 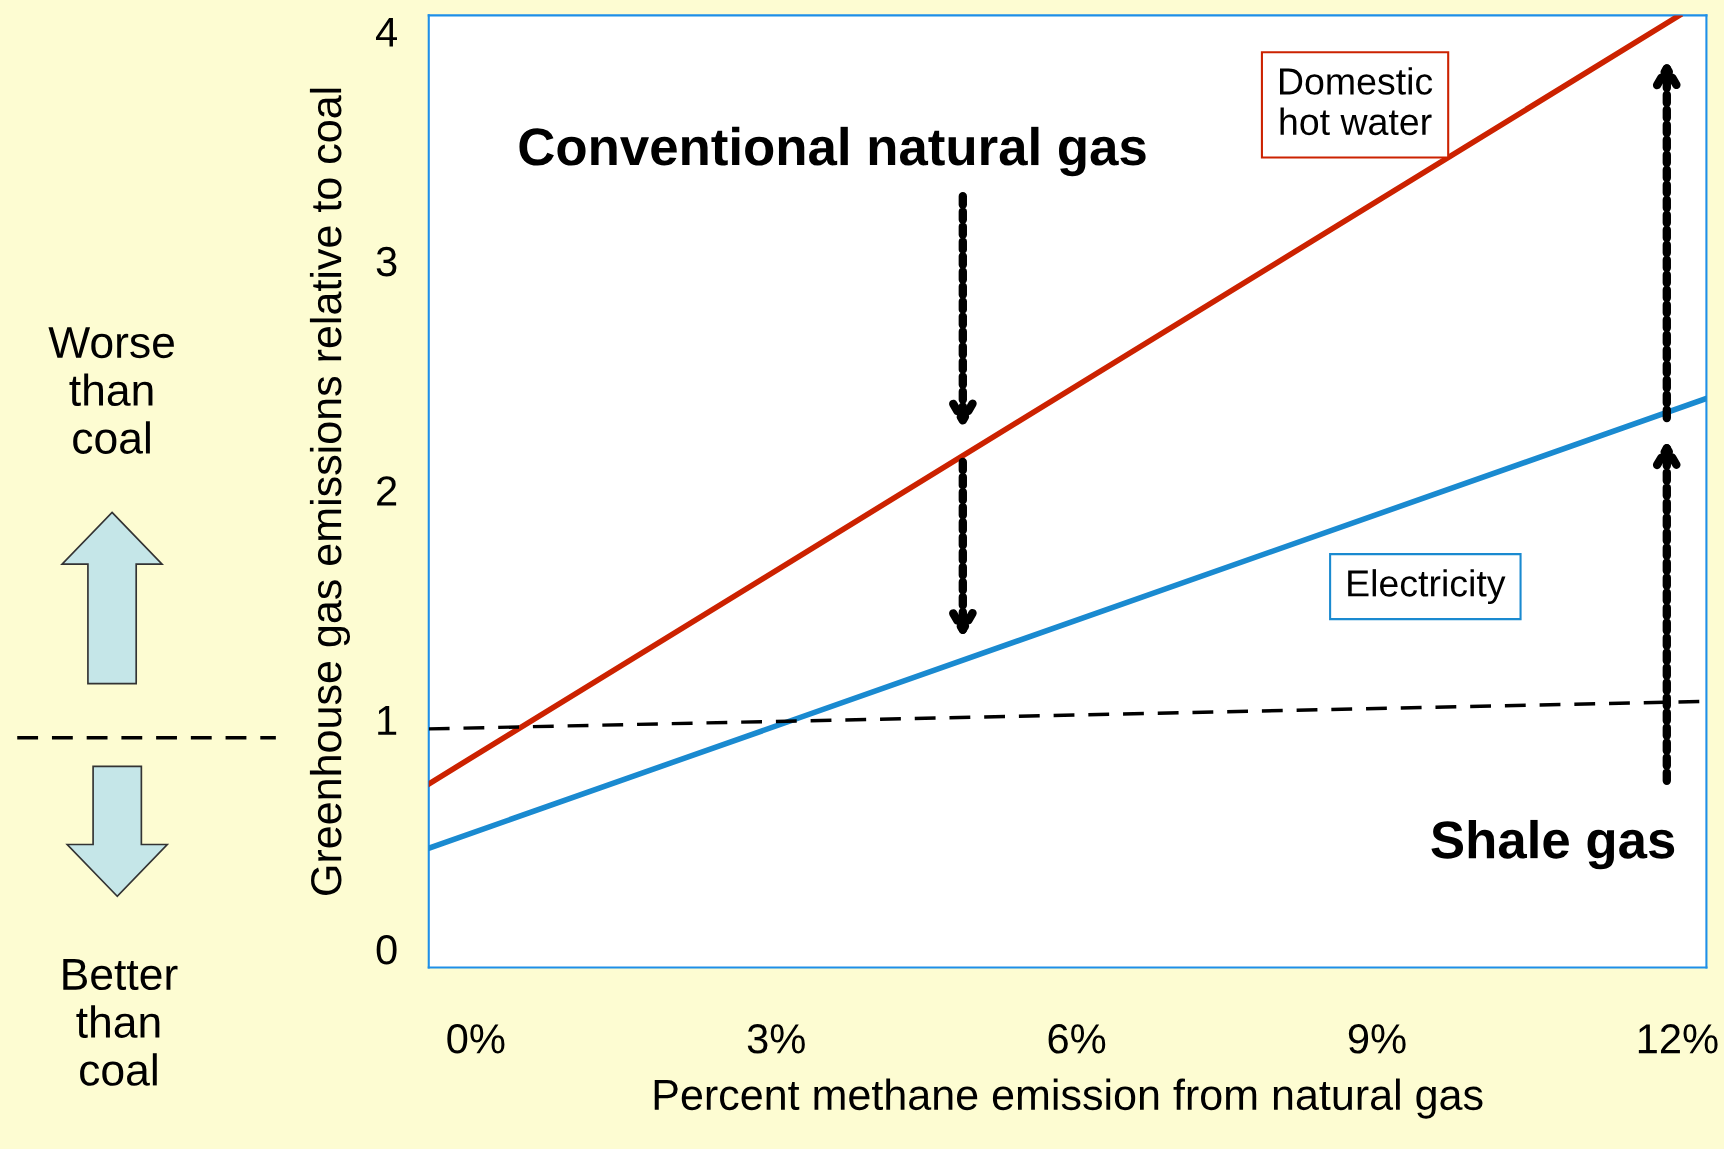 I want to click on x-tick-label: 12%, so click(x=1678, y=1039).